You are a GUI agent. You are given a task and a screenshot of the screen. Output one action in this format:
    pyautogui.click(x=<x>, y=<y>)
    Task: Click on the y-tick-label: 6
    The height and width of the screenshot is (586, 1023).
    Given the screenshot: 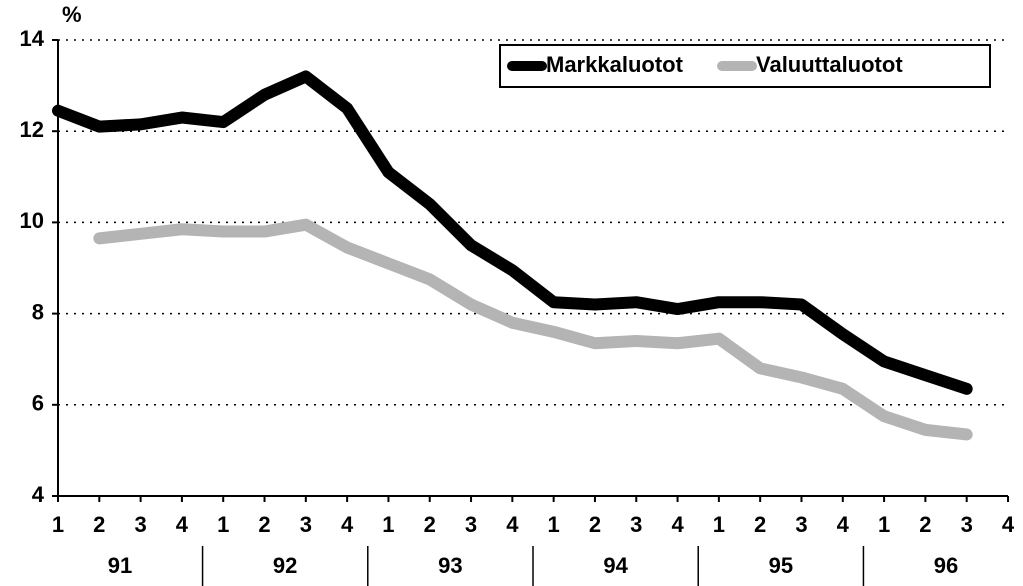 What is the action you would take?
    pyautogui.click(x=38, y=403)
    